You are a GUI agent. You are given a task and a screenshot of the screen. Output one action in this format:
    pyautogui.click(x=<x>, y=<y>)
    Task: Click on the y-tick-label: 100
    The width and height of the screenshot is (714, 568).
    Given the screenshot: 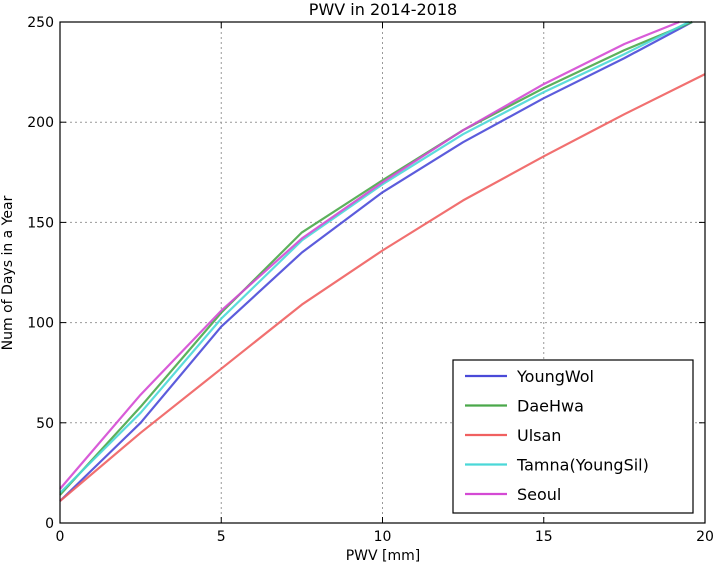 What is the action you would take?
    pyautogui.click(x=40, y=324)
    